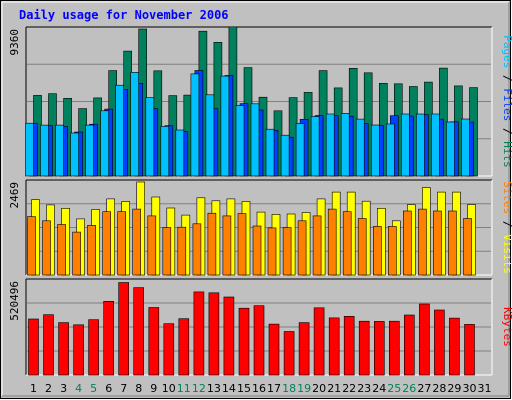  Describe the element at coordinates (108, 388) in the screenshot. I see `day-label: 6` at that location.